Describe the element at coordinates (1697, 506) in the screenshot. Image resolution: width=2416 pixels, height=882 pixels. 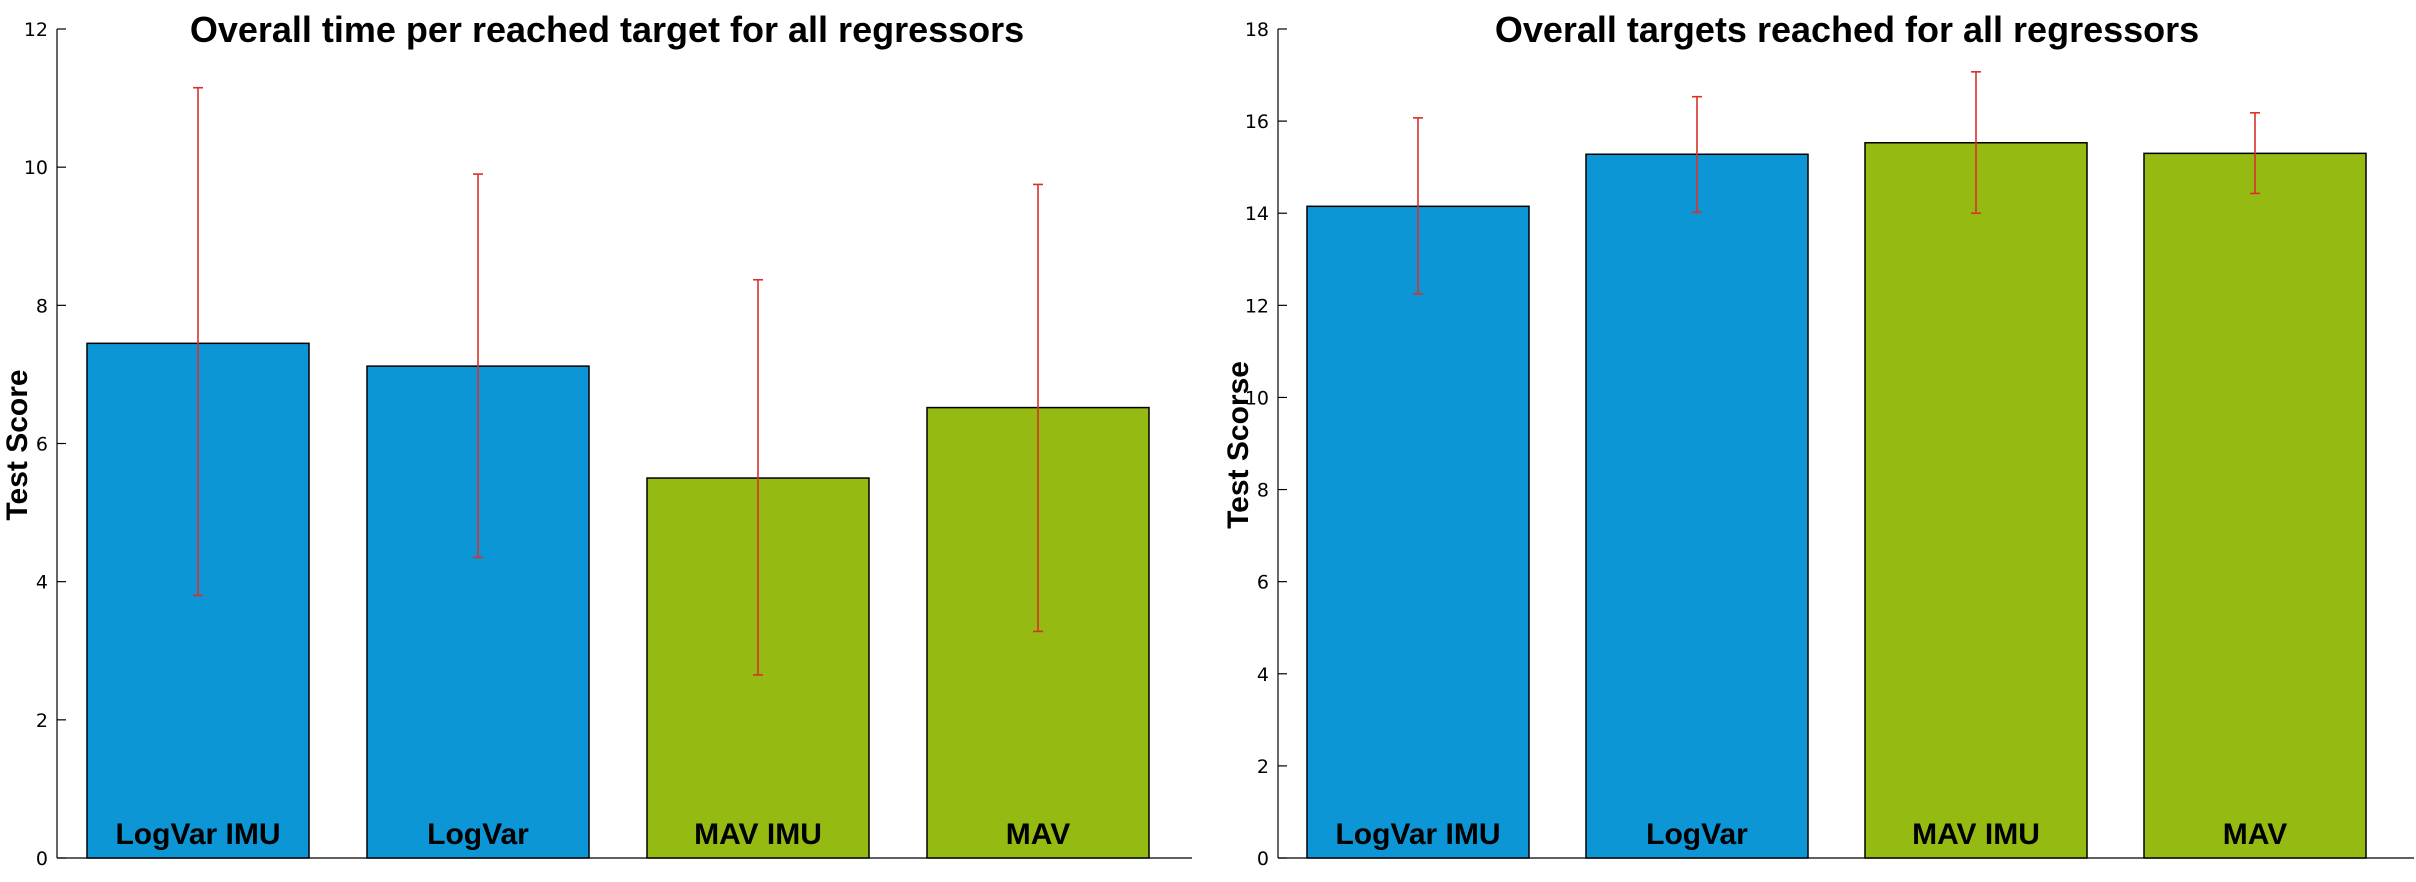
I see `bar-logvar` at that location.